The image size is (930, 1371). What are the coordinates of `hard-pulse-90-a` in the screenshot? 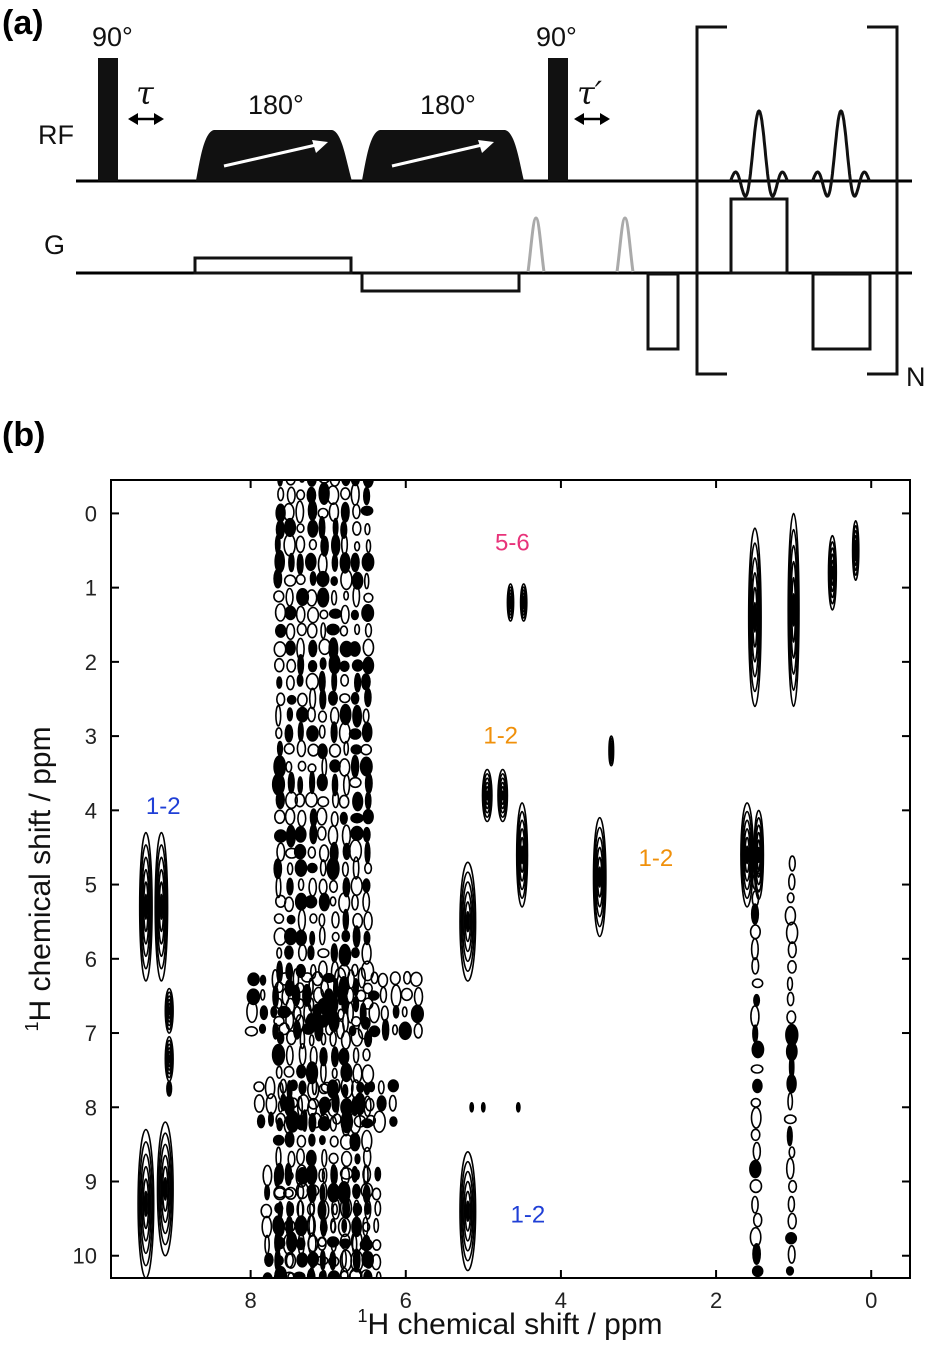 It's located at (108, 119).